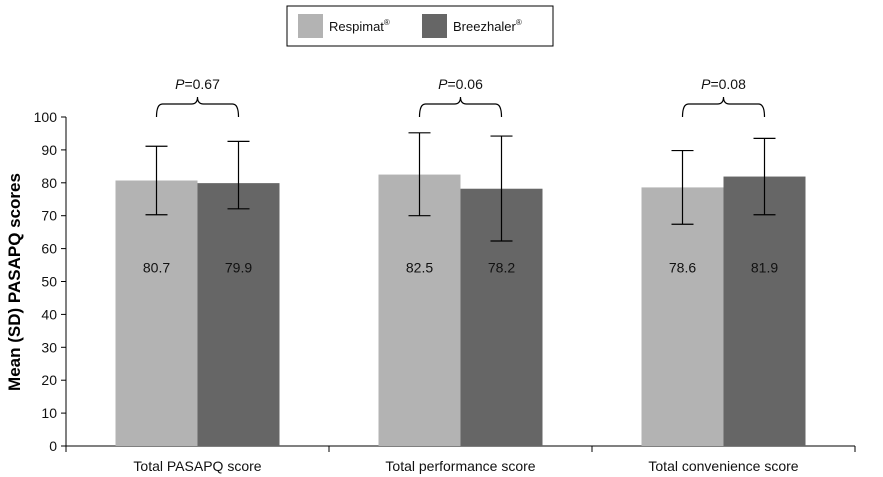 Image resolution: width=883 pixels, height=477 pixels. What do you see at coordinates (49, 413) in the screenshot?
I see `y-tick-label-10: 10` at bounding box center [49, 413].